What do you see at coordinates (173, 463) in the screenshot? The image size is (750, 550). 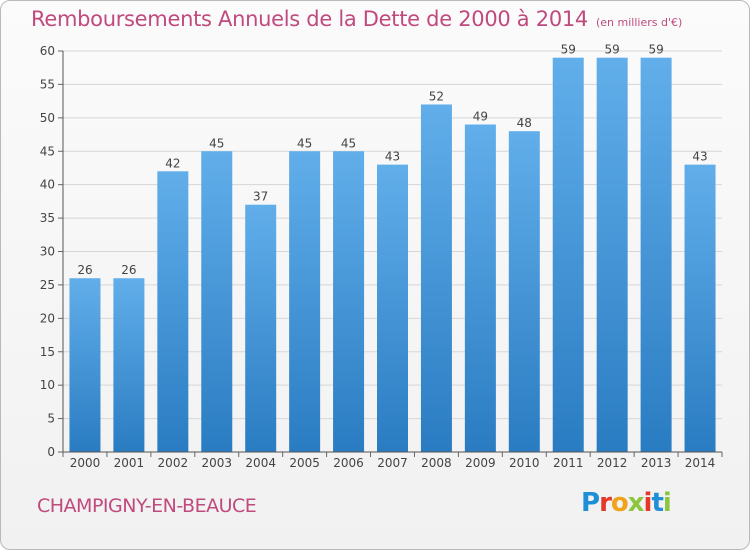 I see `x-tick-label: 2002` at bounding box center [173, 463].